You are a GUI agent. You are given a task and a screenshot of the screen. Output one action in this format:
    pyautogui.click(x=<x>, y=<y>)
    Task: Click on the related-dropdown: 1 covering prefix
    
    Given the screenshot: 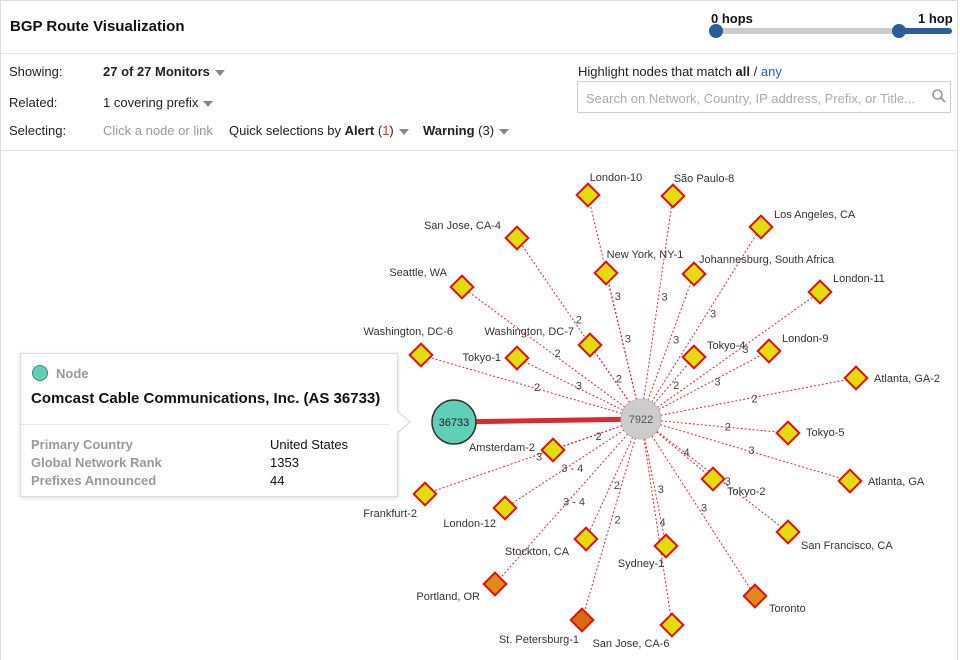 What is the action you would take?
    pyautogui.click(x=158, y=102)
    